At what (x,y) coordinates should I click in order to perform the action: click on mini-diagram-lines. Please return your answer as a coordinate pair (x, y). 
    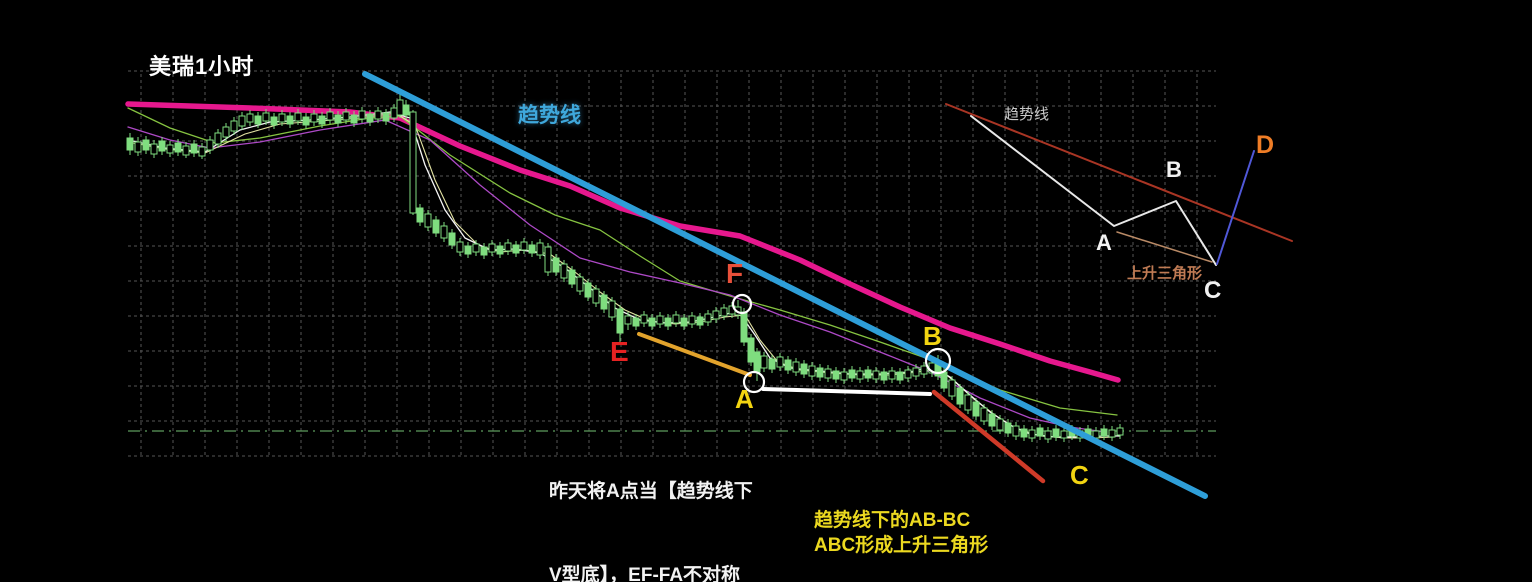
    Looking at the image, I should click on (1119, 184).